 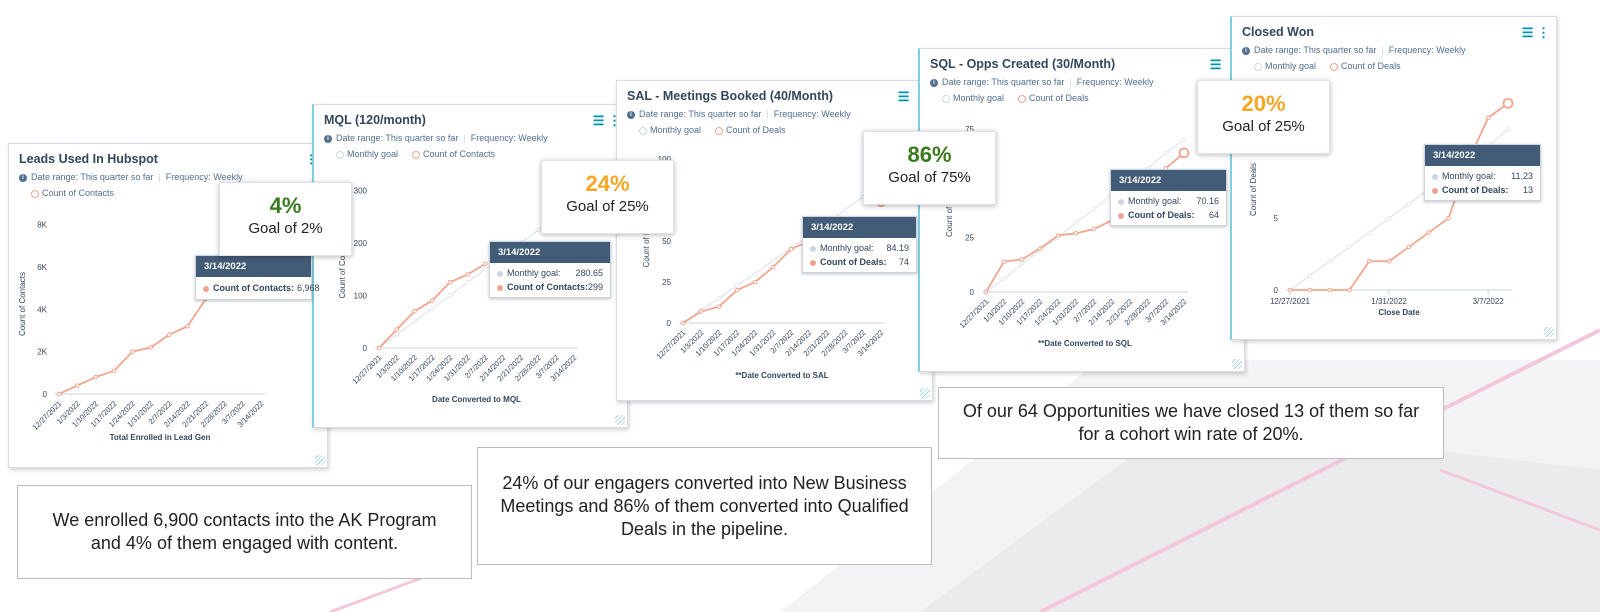 What do you see at coordinates (328, 138) in the screenshot?
I see `info-icon: i` at bounding box center [328, 138].